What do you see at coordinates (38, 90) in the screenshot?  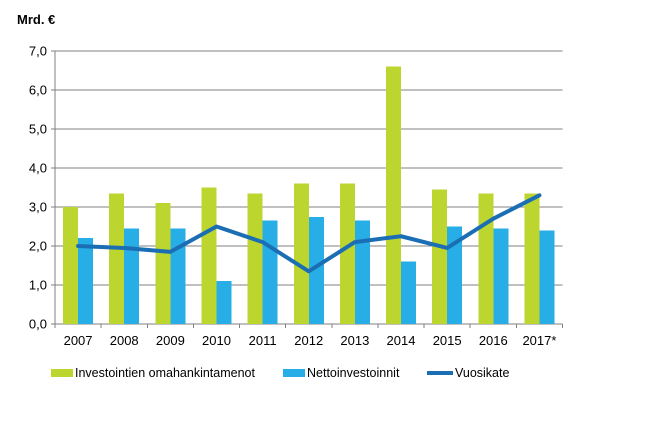 I see `y-axis-label: 6,0` at bounding box center [38, 90].